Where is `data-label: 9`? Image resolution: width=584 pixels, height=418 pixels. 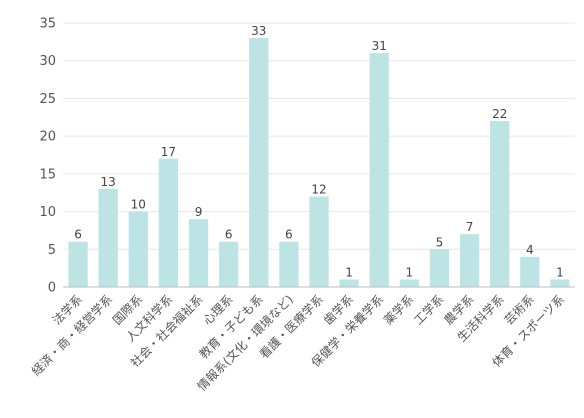
data-label: 9 is located at coordinates (199, 212).